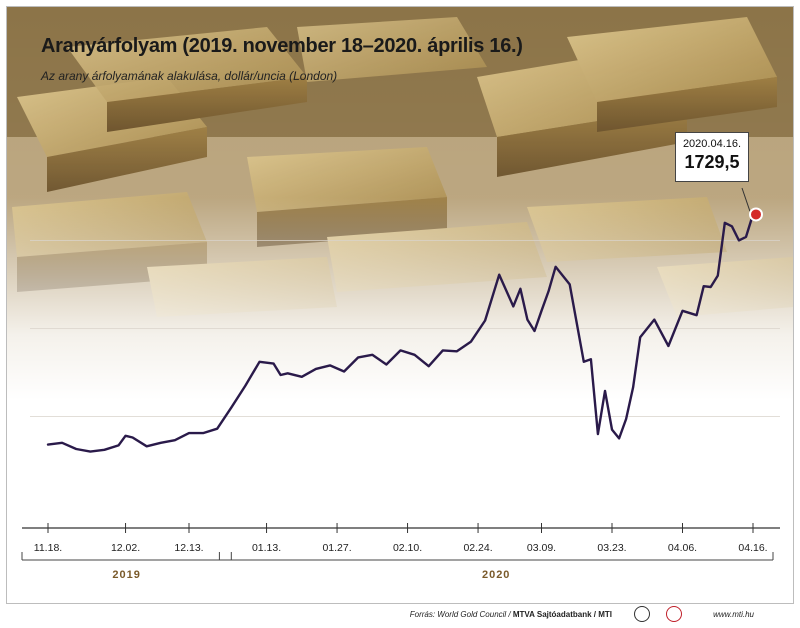 The height and width of the screenshot is (628, 800). Describe the element at coordinates (562, 614) in the screenshot. I see `source-bold: MTVA Sajtóadatbank / MTI` at that location.